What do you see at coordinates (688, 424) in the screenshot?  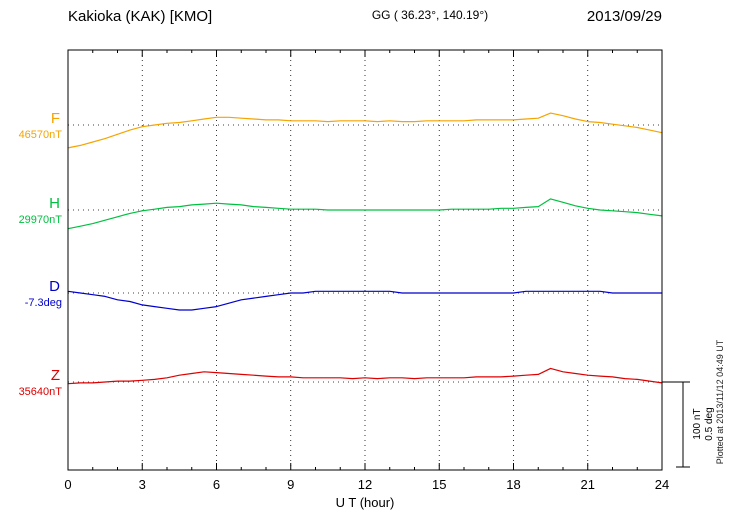 I see `scale-bar: 100 nT 0.5 deg` at bounding box center [688, 424].